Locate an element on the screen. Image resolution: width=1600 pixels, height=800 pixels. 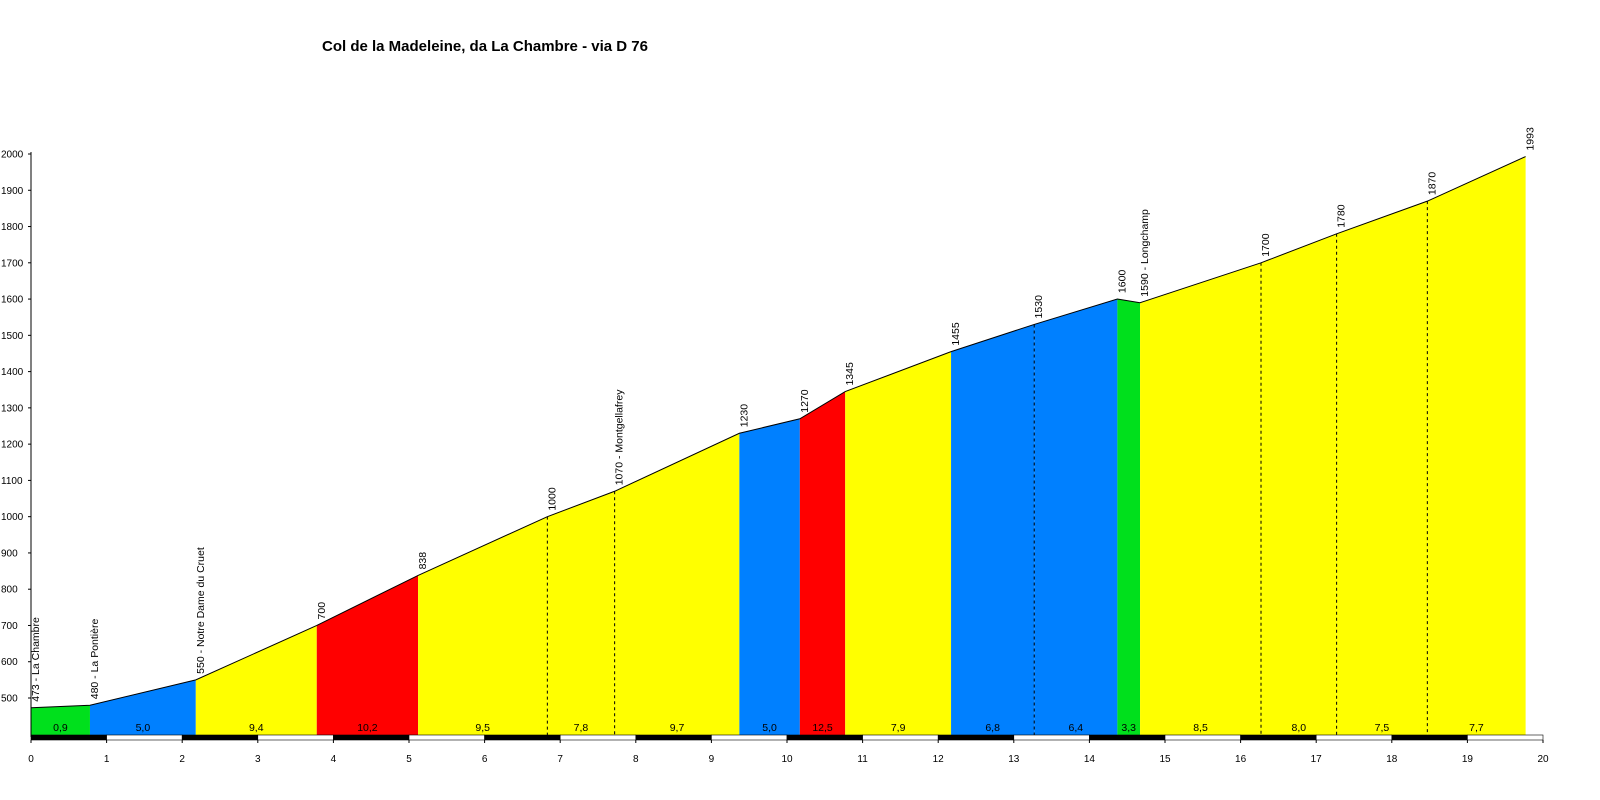
x-tick-label-8: 8 is located at coordinates (636, 759).